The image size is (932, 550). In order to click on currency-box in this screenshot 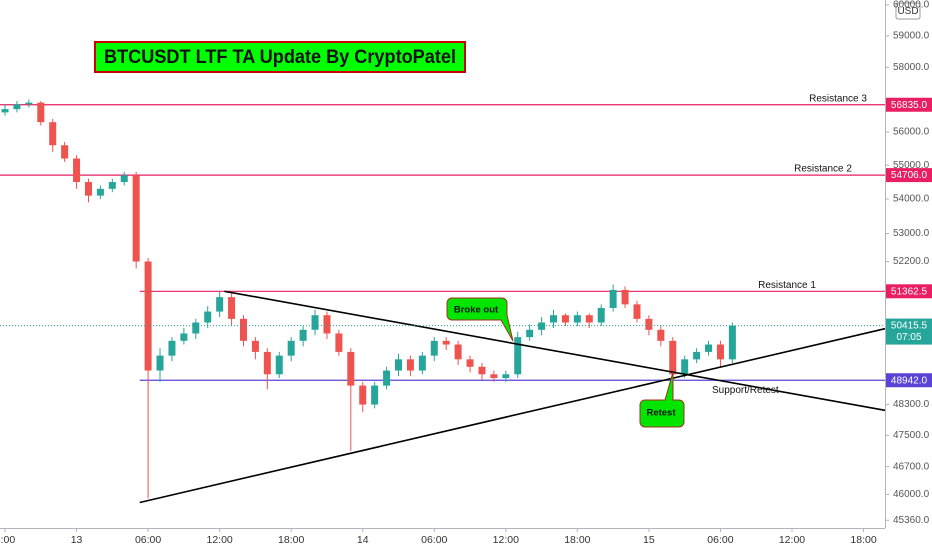, I will do `click(908, 11)`.